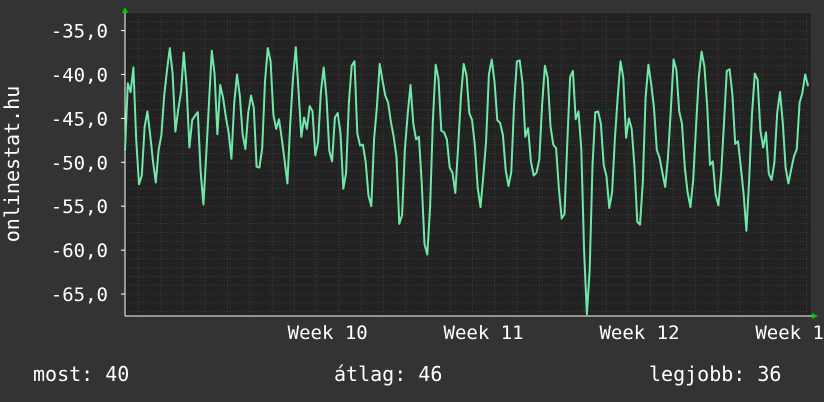  Describe the element at coordinates (79, 207) in the screenshot. I see `y-tick-label: -55,0` at that location.